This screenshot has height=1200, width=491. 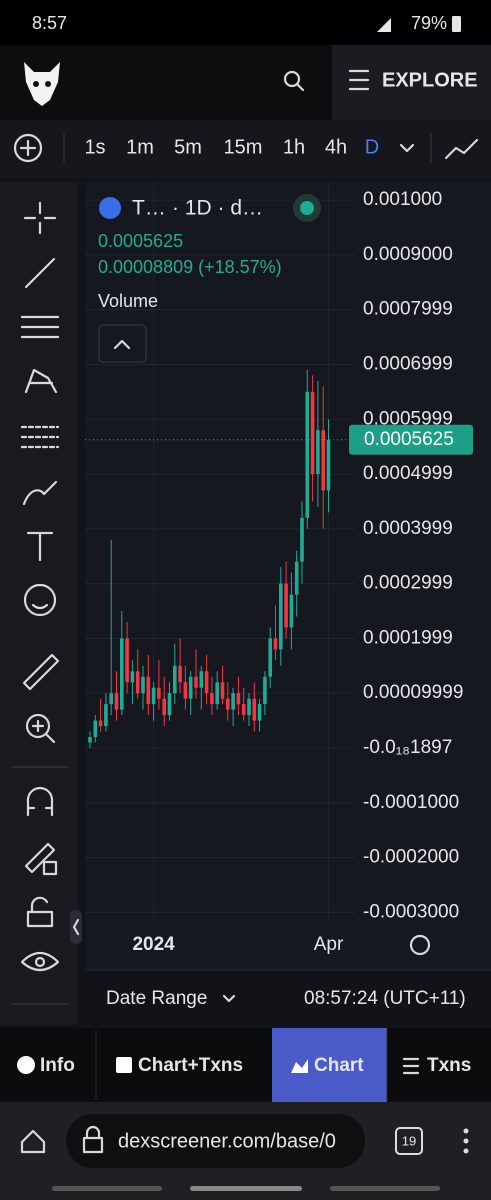 I want to click on explore-button, so click(x=411, y=82).